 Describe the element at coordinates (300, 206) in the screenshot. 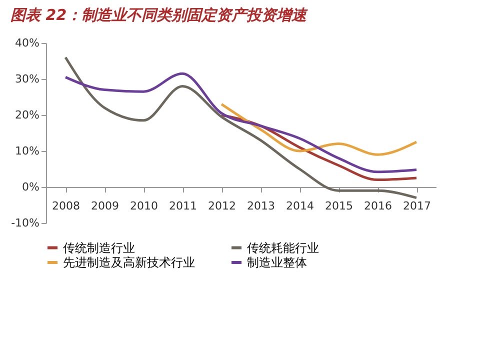

I see `x-tick-label: 2014` at that location.